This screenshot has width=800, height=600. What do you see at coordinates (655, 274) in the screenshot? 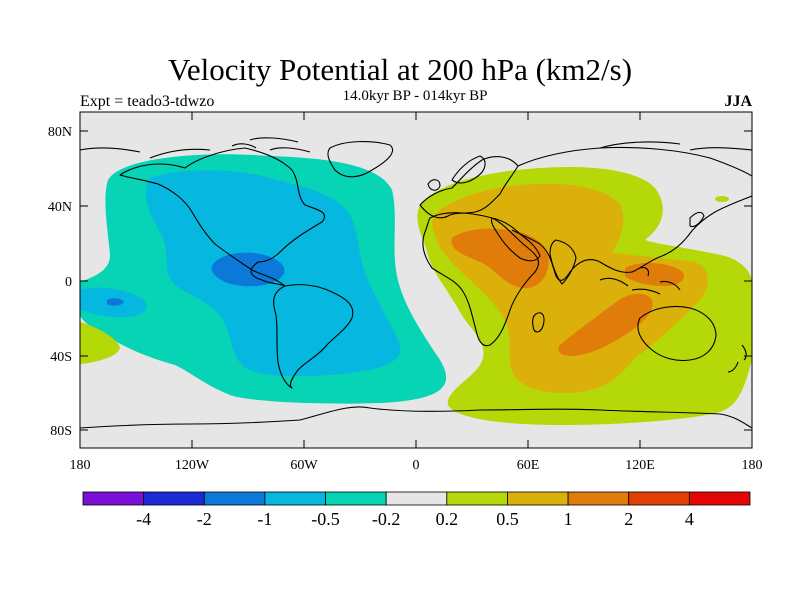
I see `contour-pos-1-maritime` at bounding box center [655, 274].